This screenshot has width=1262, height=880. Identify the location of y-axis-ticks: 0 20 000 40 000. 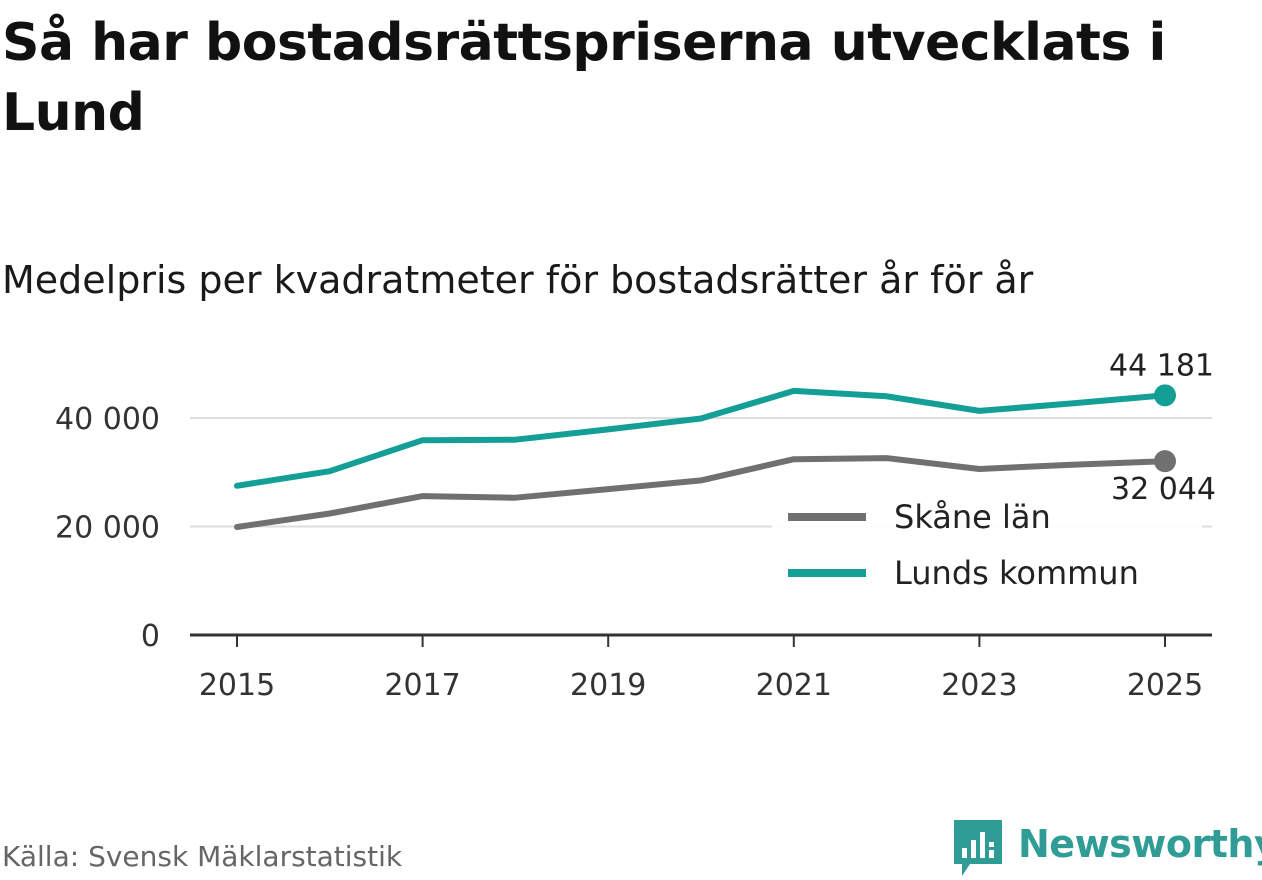
(107, 528).